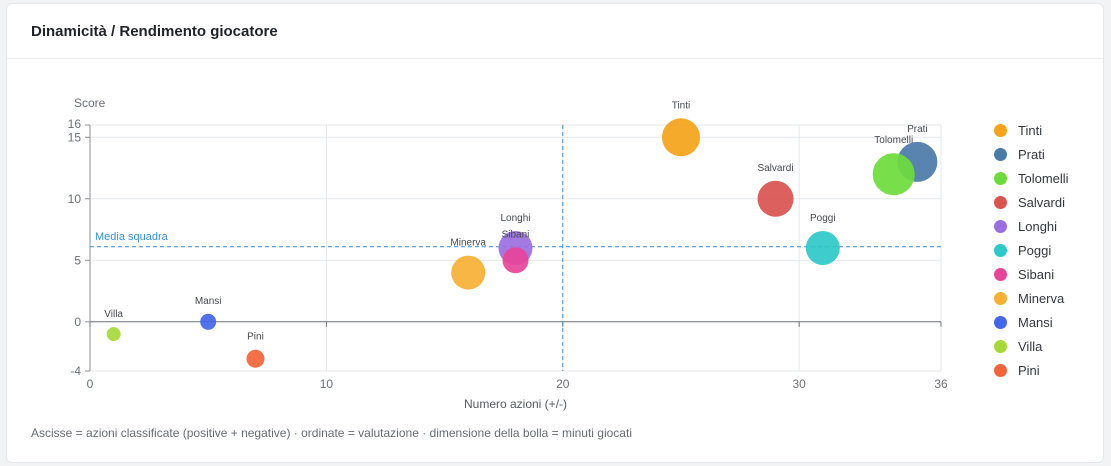 Image resolution: width=1111 pixels, height=466 pixels. Describe the element at coordinates (1036, 274) in the screenshot. I see `legend-label: Sibani` at that location.